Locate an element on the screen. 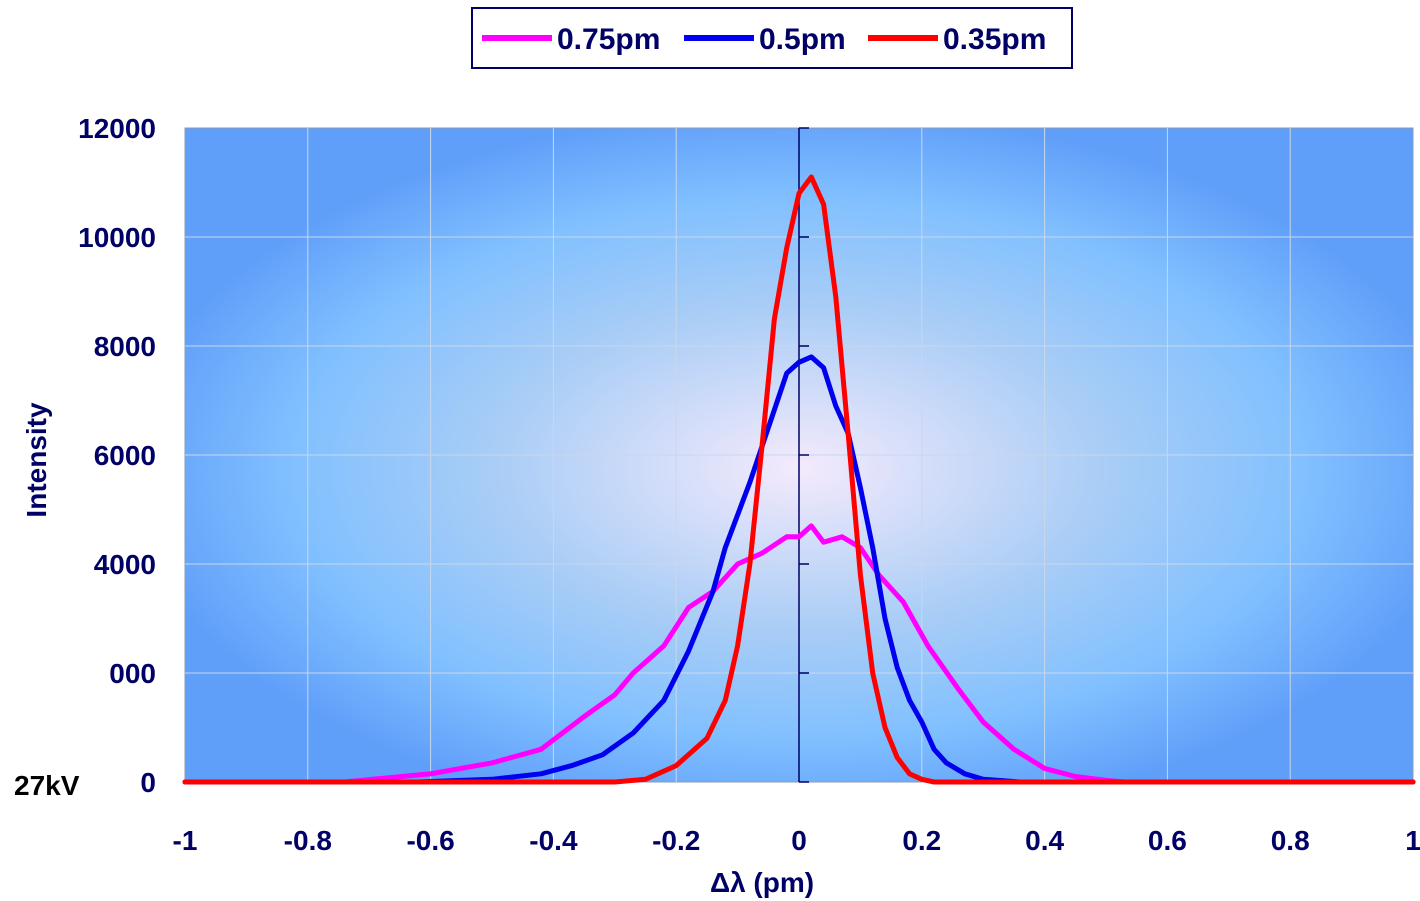 The height and width of the screenshot is (901, 1420). x-tick-label: 0.4 is located at coordinates (1044, 840).